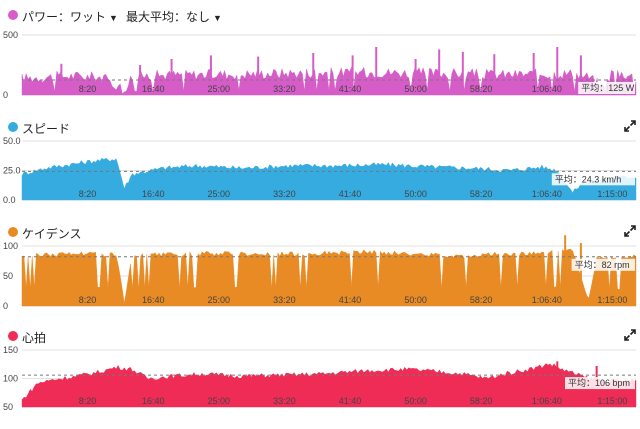  I want to click on heart-rate-title: 心拍, so click(34, 338).